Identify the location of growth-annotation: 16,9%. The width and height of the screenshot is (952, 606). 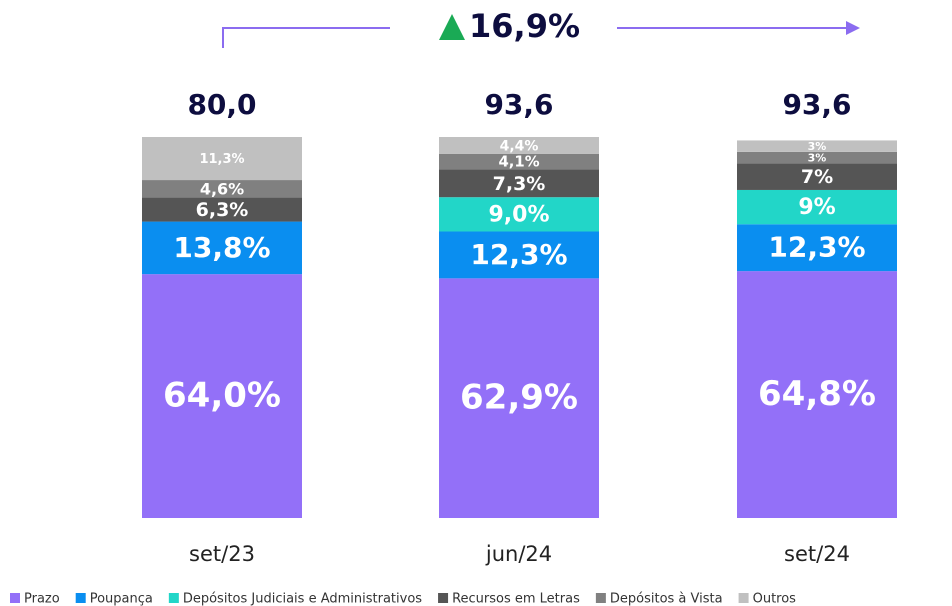
(524, 26).